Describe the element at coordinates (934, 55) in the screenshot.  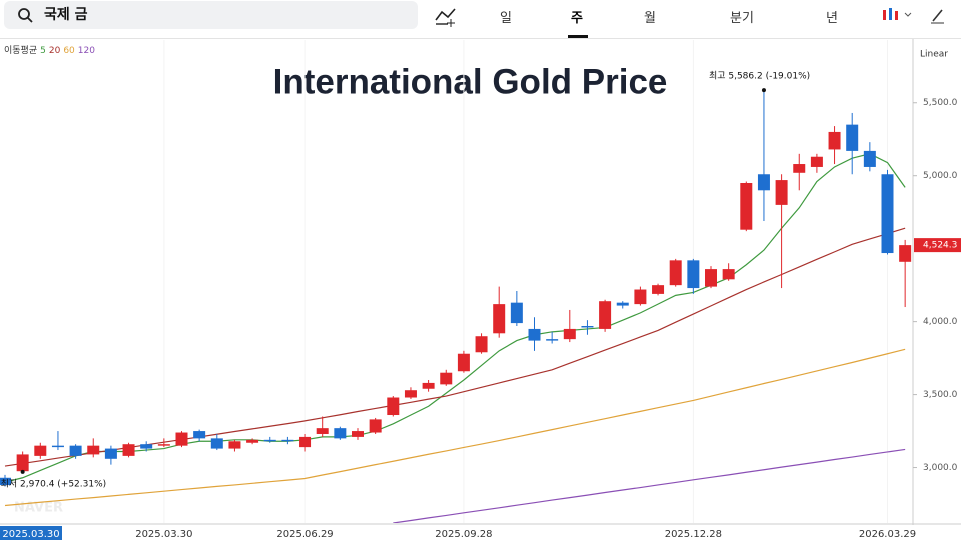
I see `scale-label: Linear` at that location.